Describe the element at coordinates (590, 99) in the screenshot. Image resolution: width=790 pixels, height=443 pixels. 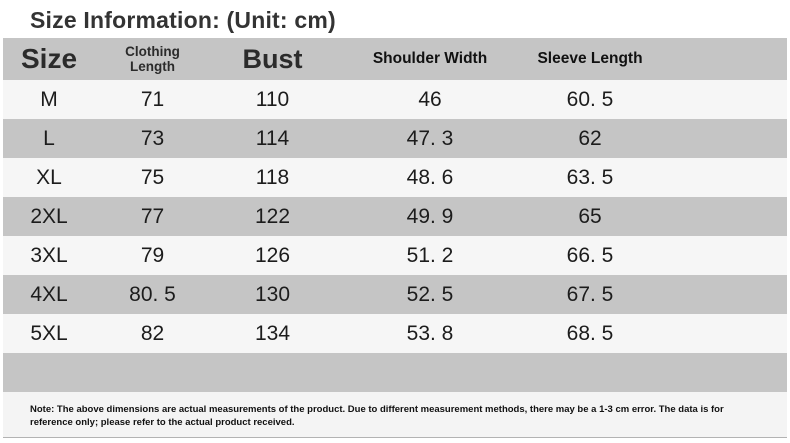
I see `cell-sleeve-length: 60. 5` at that location.